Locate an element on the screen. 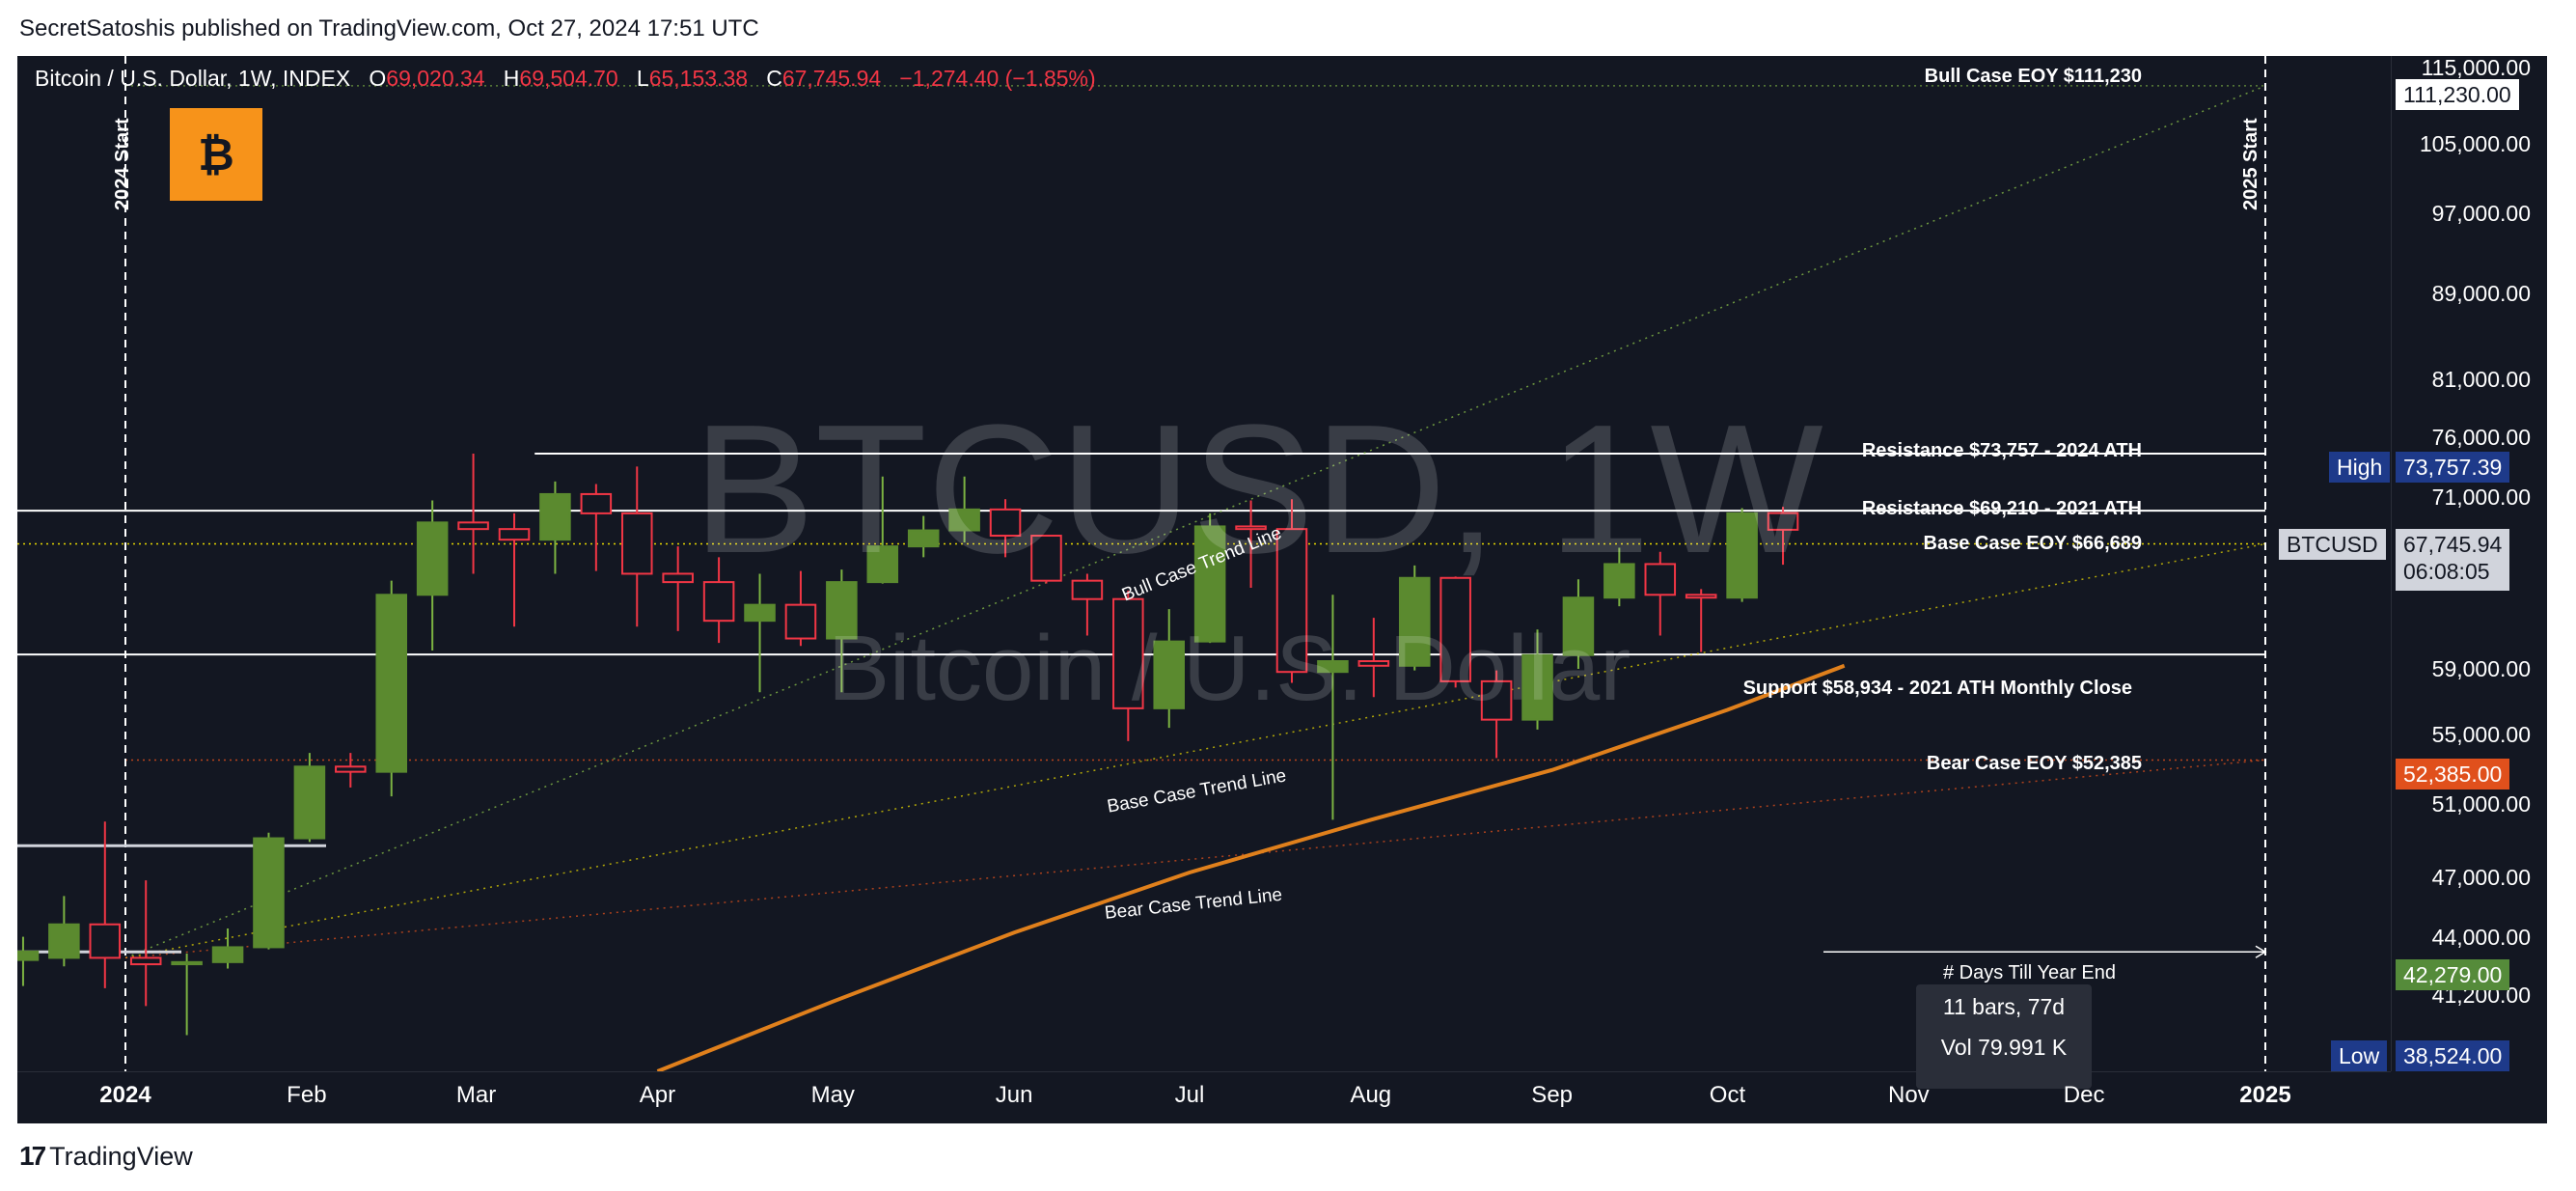  xtick-oct: Oct is located at coordinates (1728, 1095).